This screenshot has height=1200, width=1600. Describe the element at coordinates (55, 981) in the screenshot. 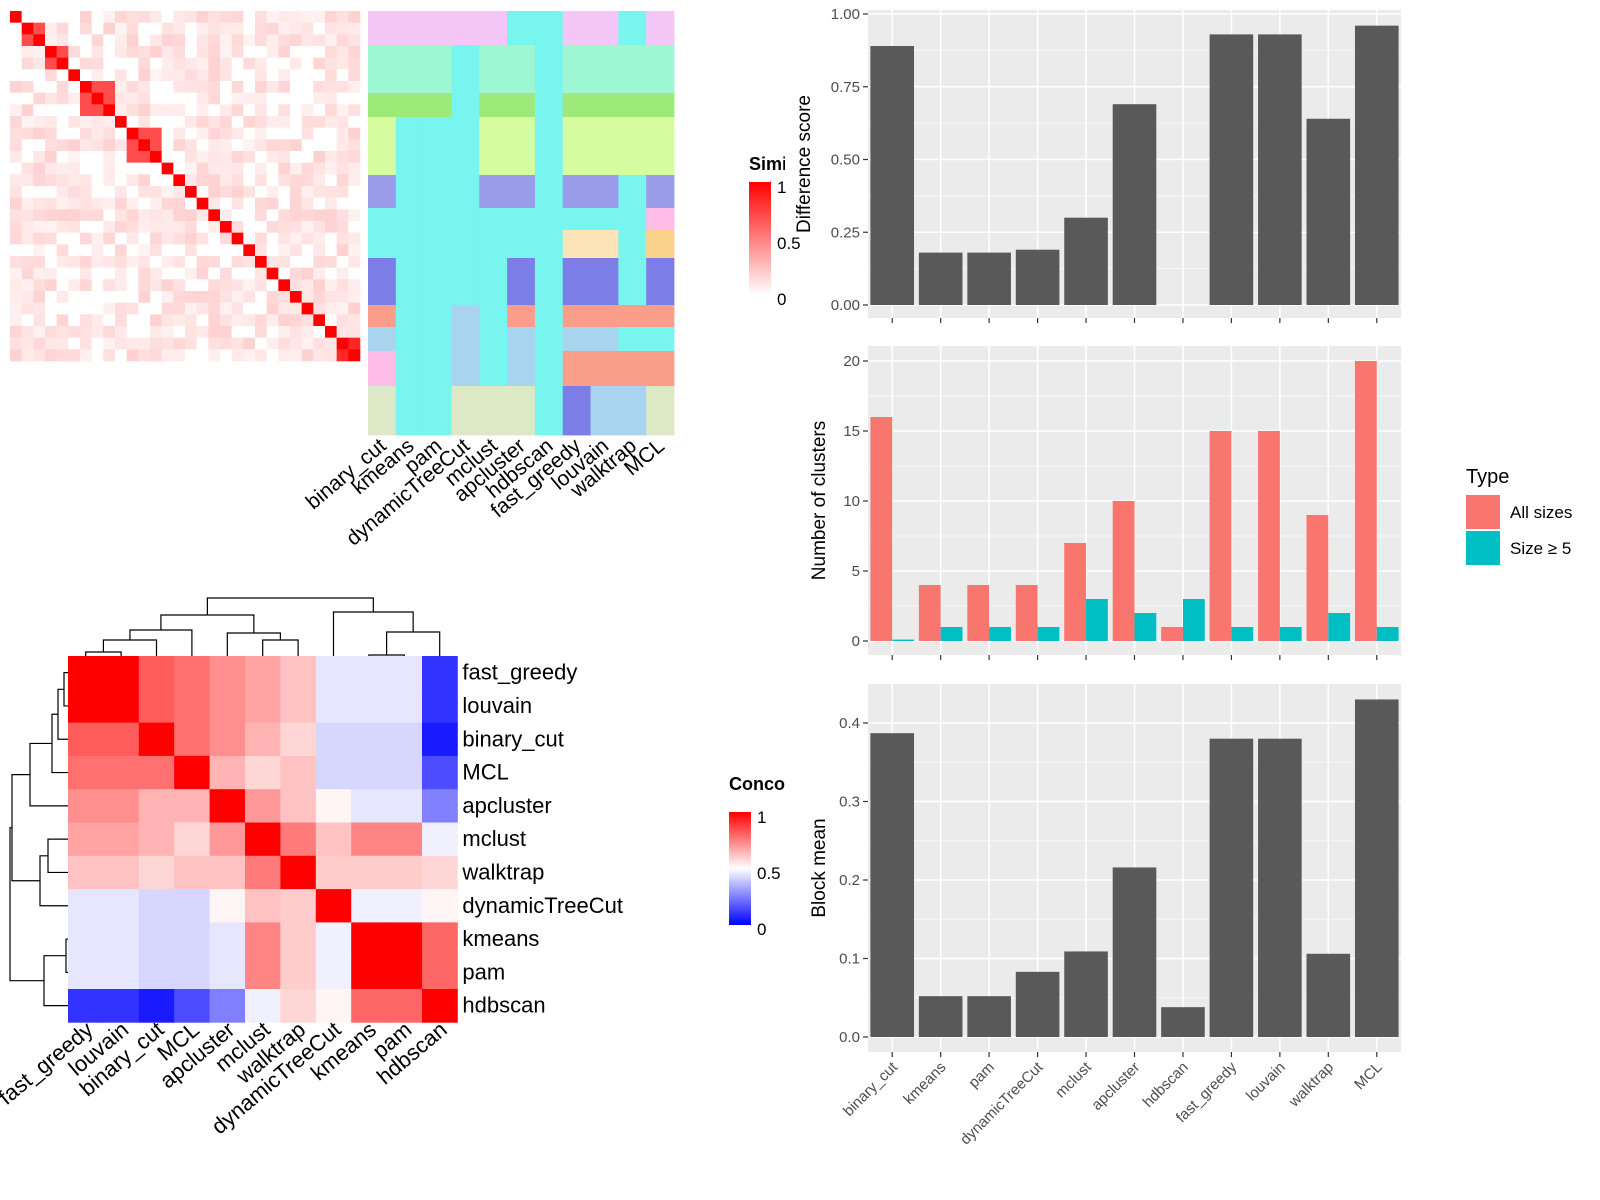

I see `dendrogram-branch` at that location.